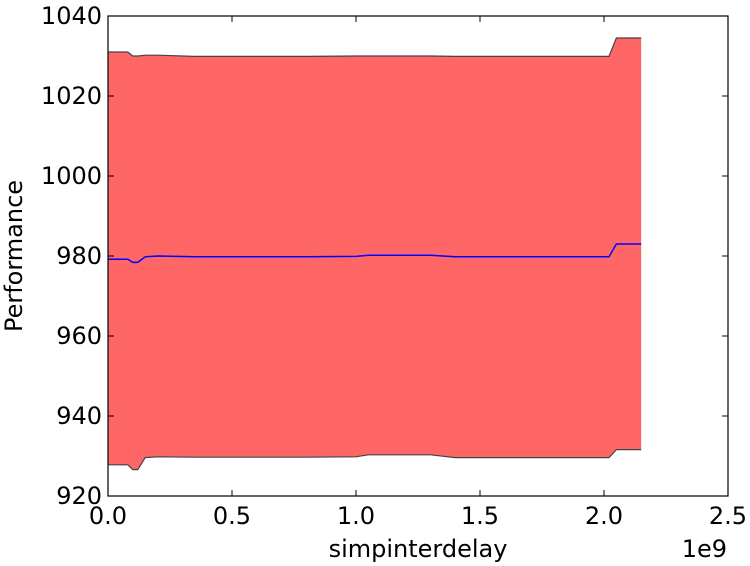 This screenshot has height=566, width=750. Describe the element at coordinates (604, 516) in the screenshot. I see `x-tick-label: 2.0` at that location.